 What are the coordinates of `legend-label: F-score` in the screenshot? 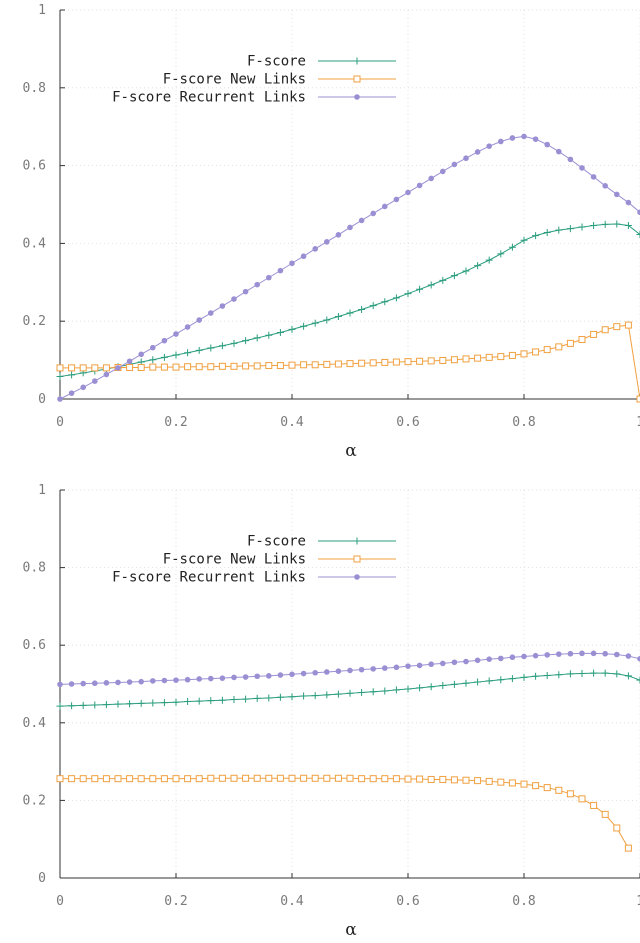 It's located at (276, 542).